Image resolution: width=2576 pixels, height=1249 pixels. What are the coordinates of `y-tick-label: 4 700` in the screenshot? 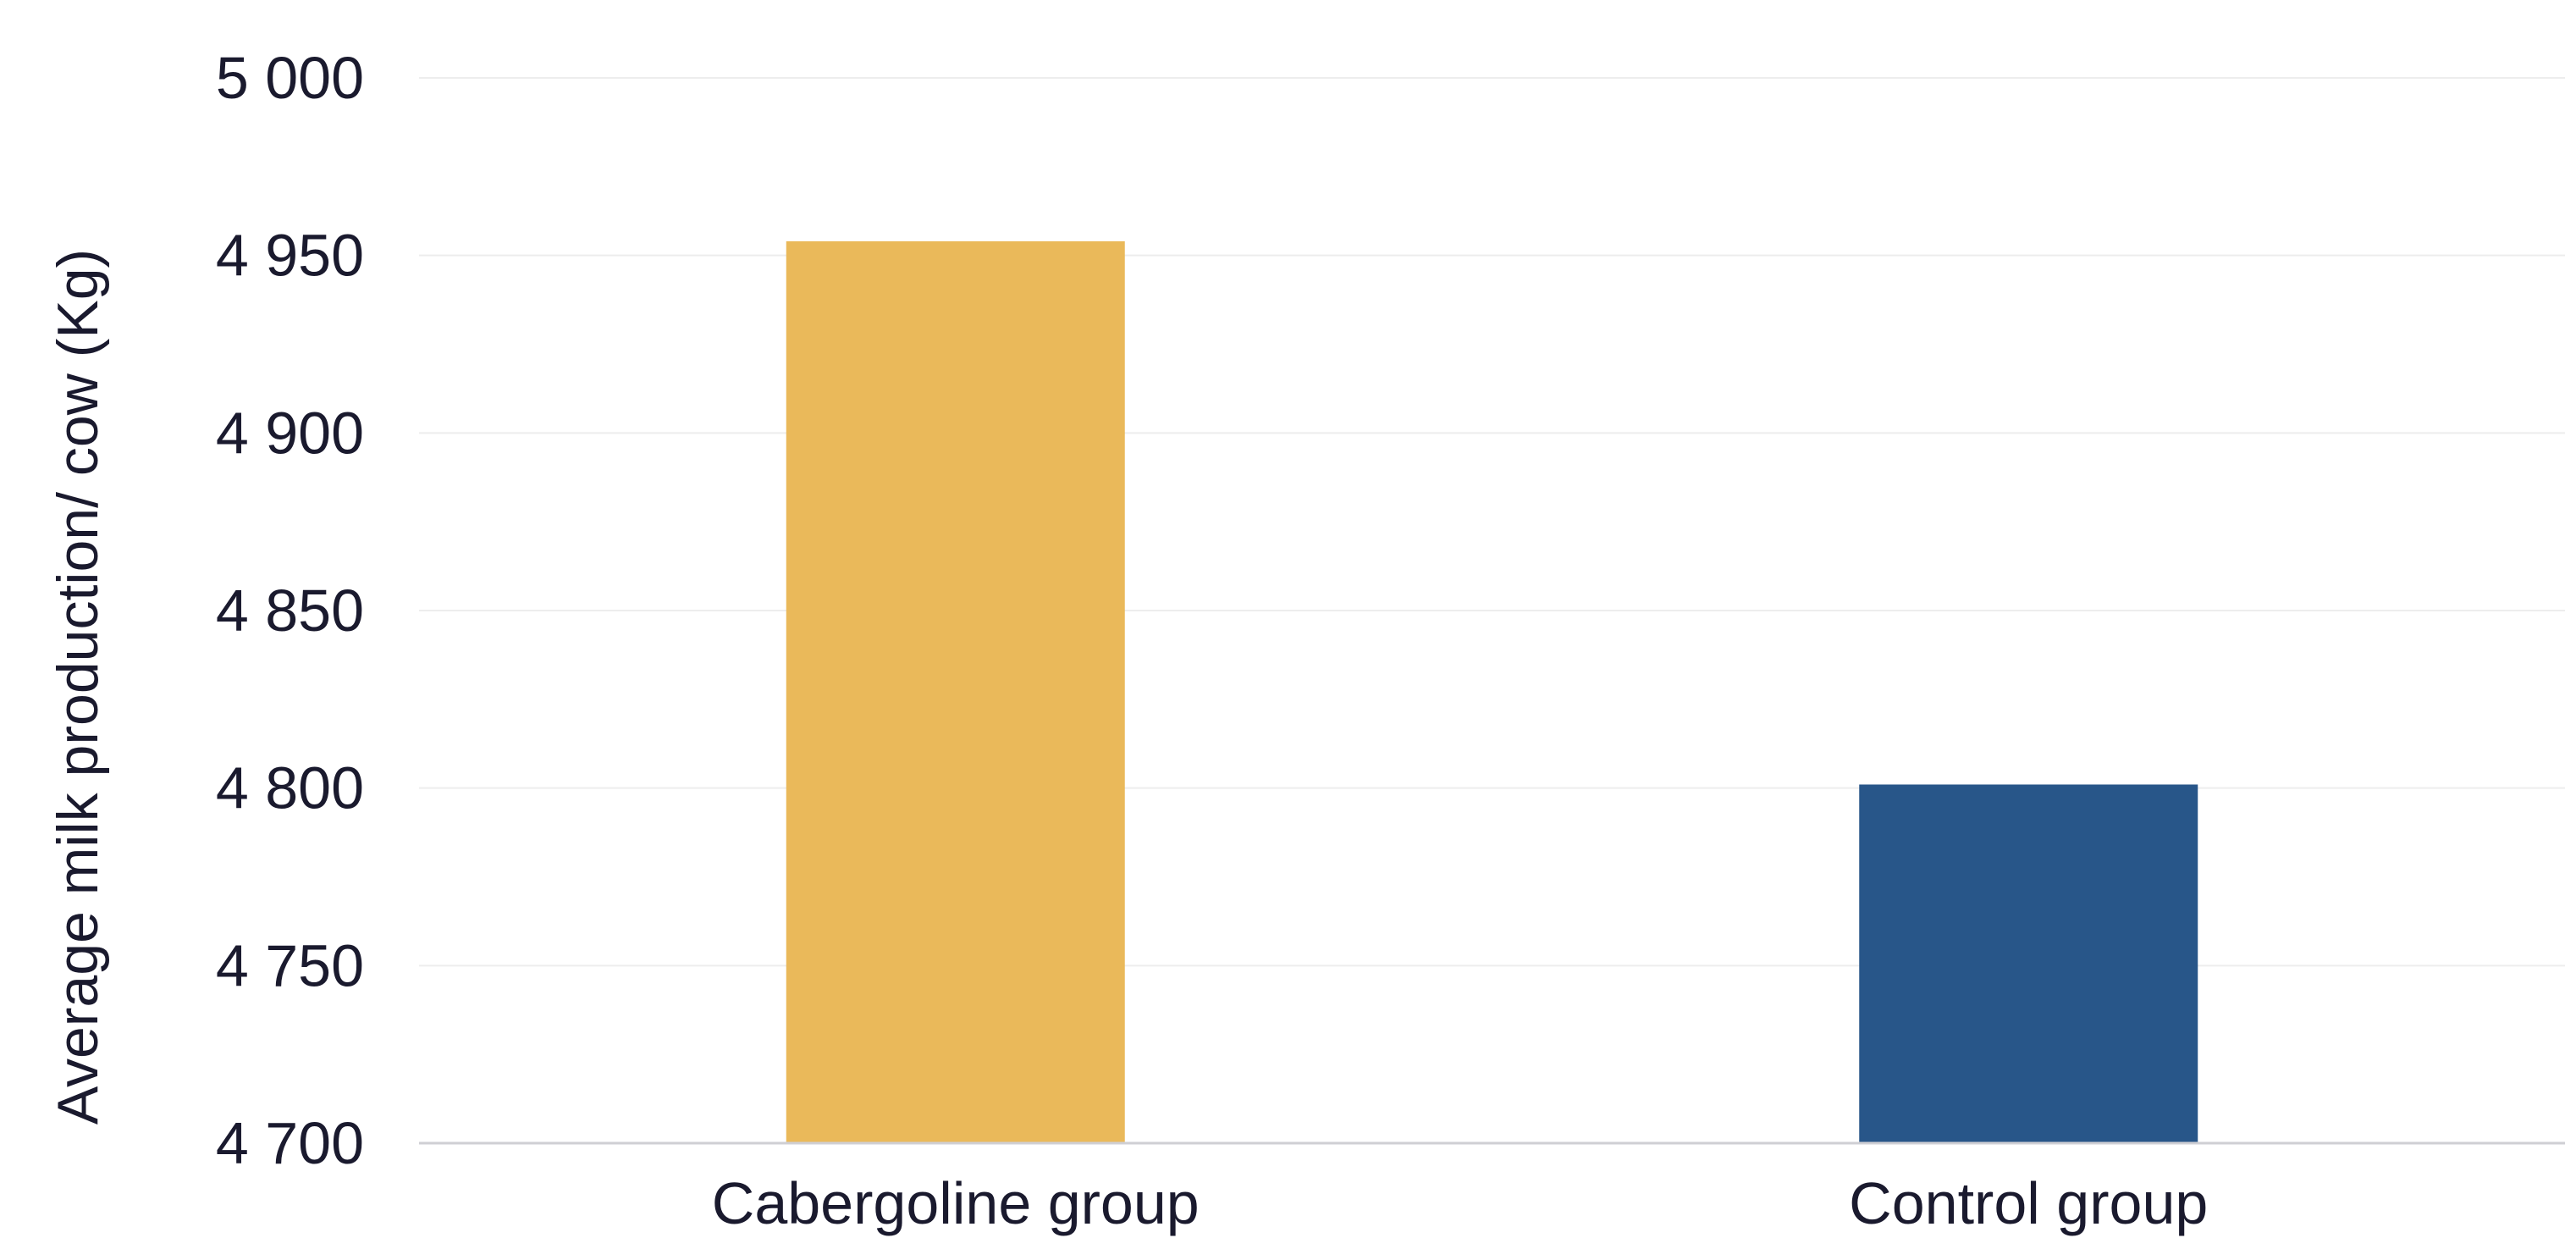 It's located at (290, 1143).